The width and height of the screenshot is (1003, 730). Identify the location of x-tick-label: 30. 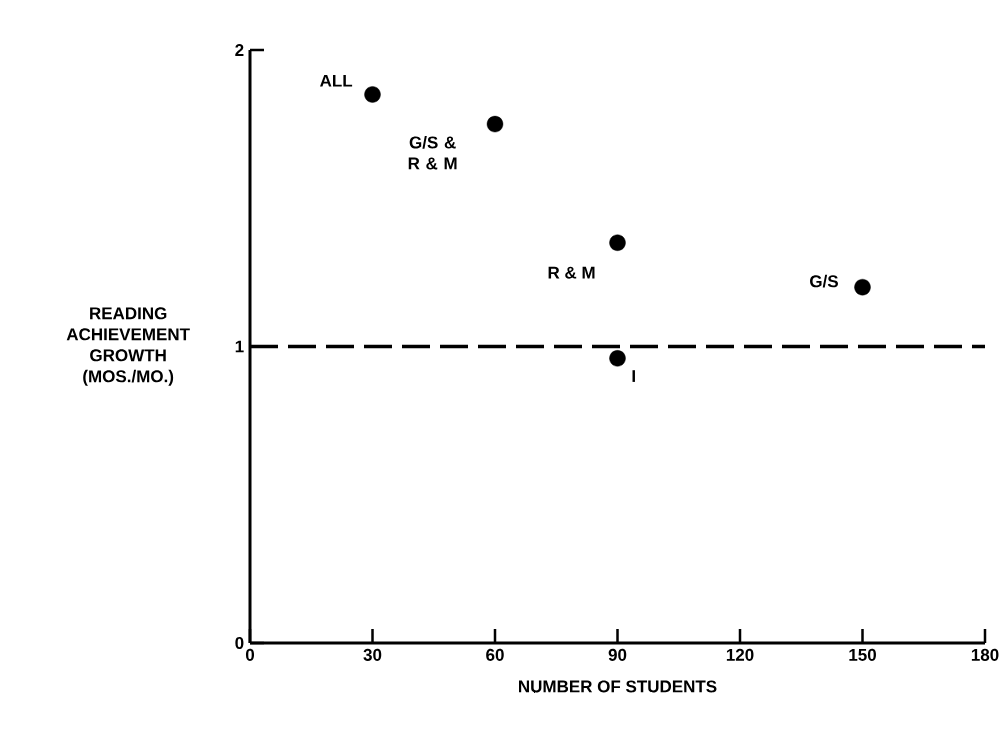
(372, 654).